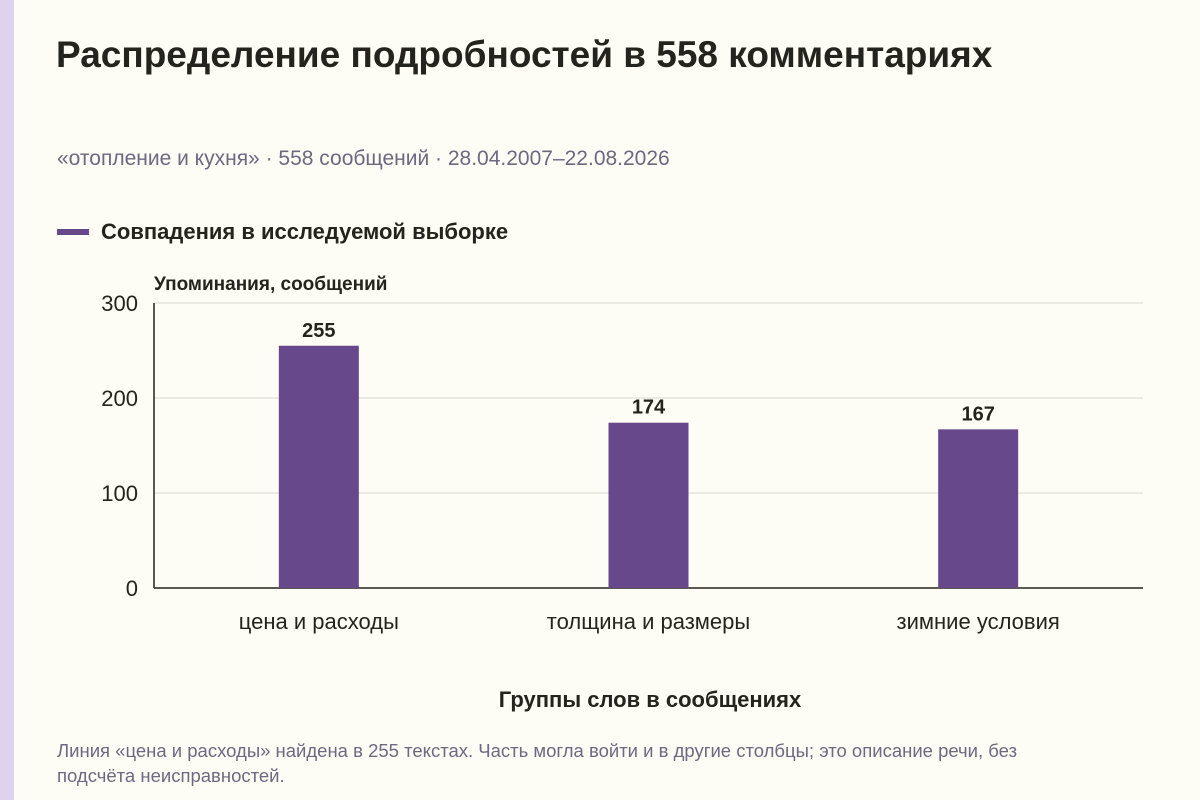 Image resolution: width=1200 pixels, height=800 pixels. What do you see at coordinates (978, 621) in the screenshot?
I see `x-tick-label: зимние условия` at bounding box center [978, 621].